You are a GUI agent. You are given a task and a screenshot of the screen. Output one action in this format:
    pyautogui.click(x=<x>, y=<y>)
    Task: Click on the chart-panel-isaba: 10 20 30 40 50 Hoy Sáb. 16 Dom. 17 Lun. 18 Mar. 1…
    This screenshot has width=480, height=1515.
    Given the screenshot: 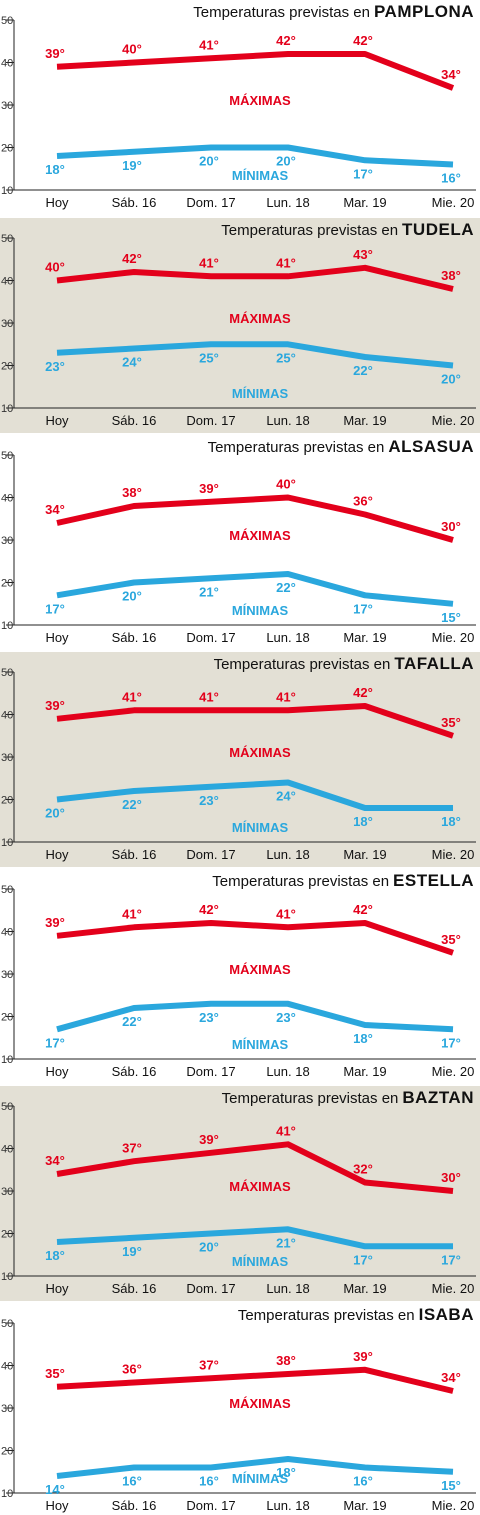 What is the action you would take?
    pyautogui.click(x=240, y=1409)
    